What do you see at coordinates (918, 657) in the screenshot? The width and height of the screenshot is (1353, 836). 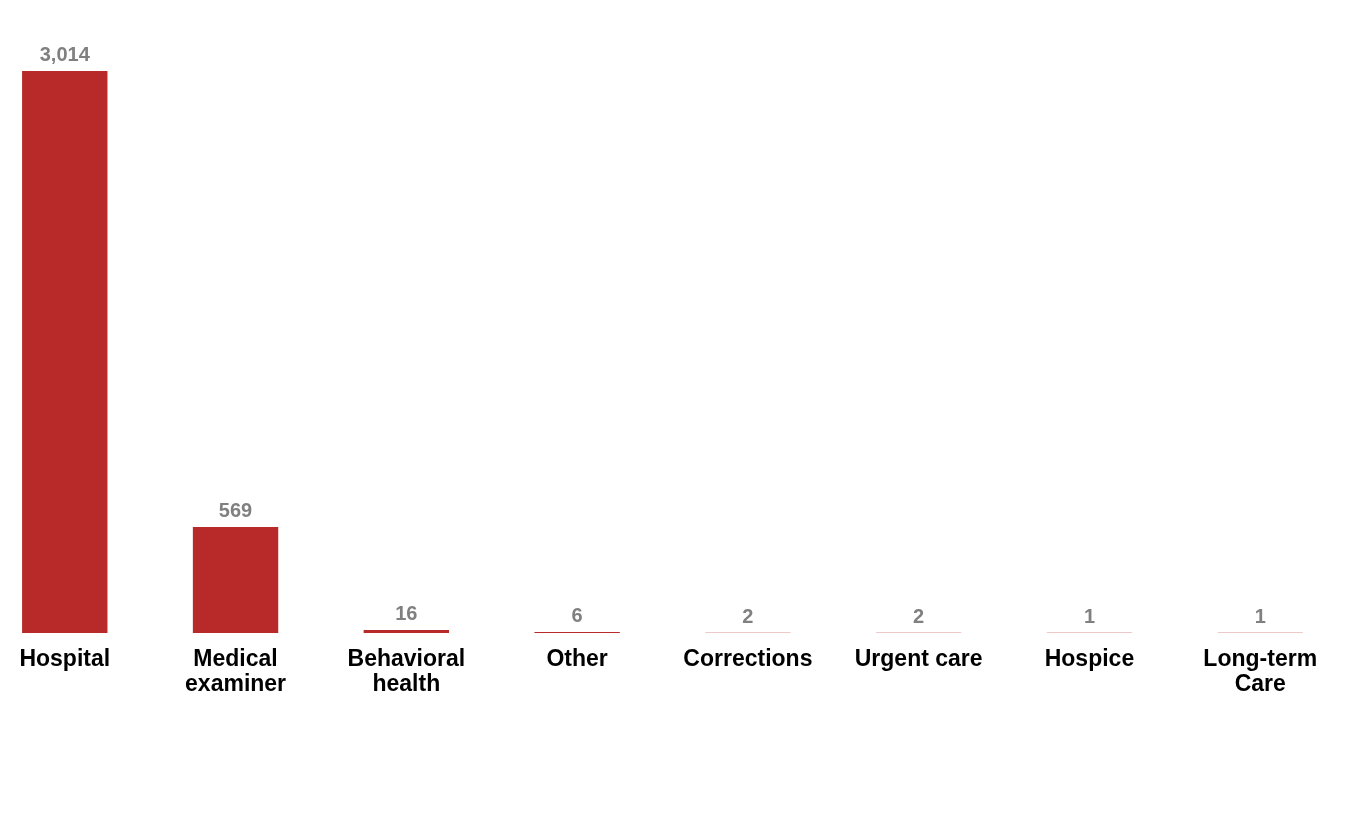 I see `x-tick-label: Urgent care` at bounding box center [918, 657].